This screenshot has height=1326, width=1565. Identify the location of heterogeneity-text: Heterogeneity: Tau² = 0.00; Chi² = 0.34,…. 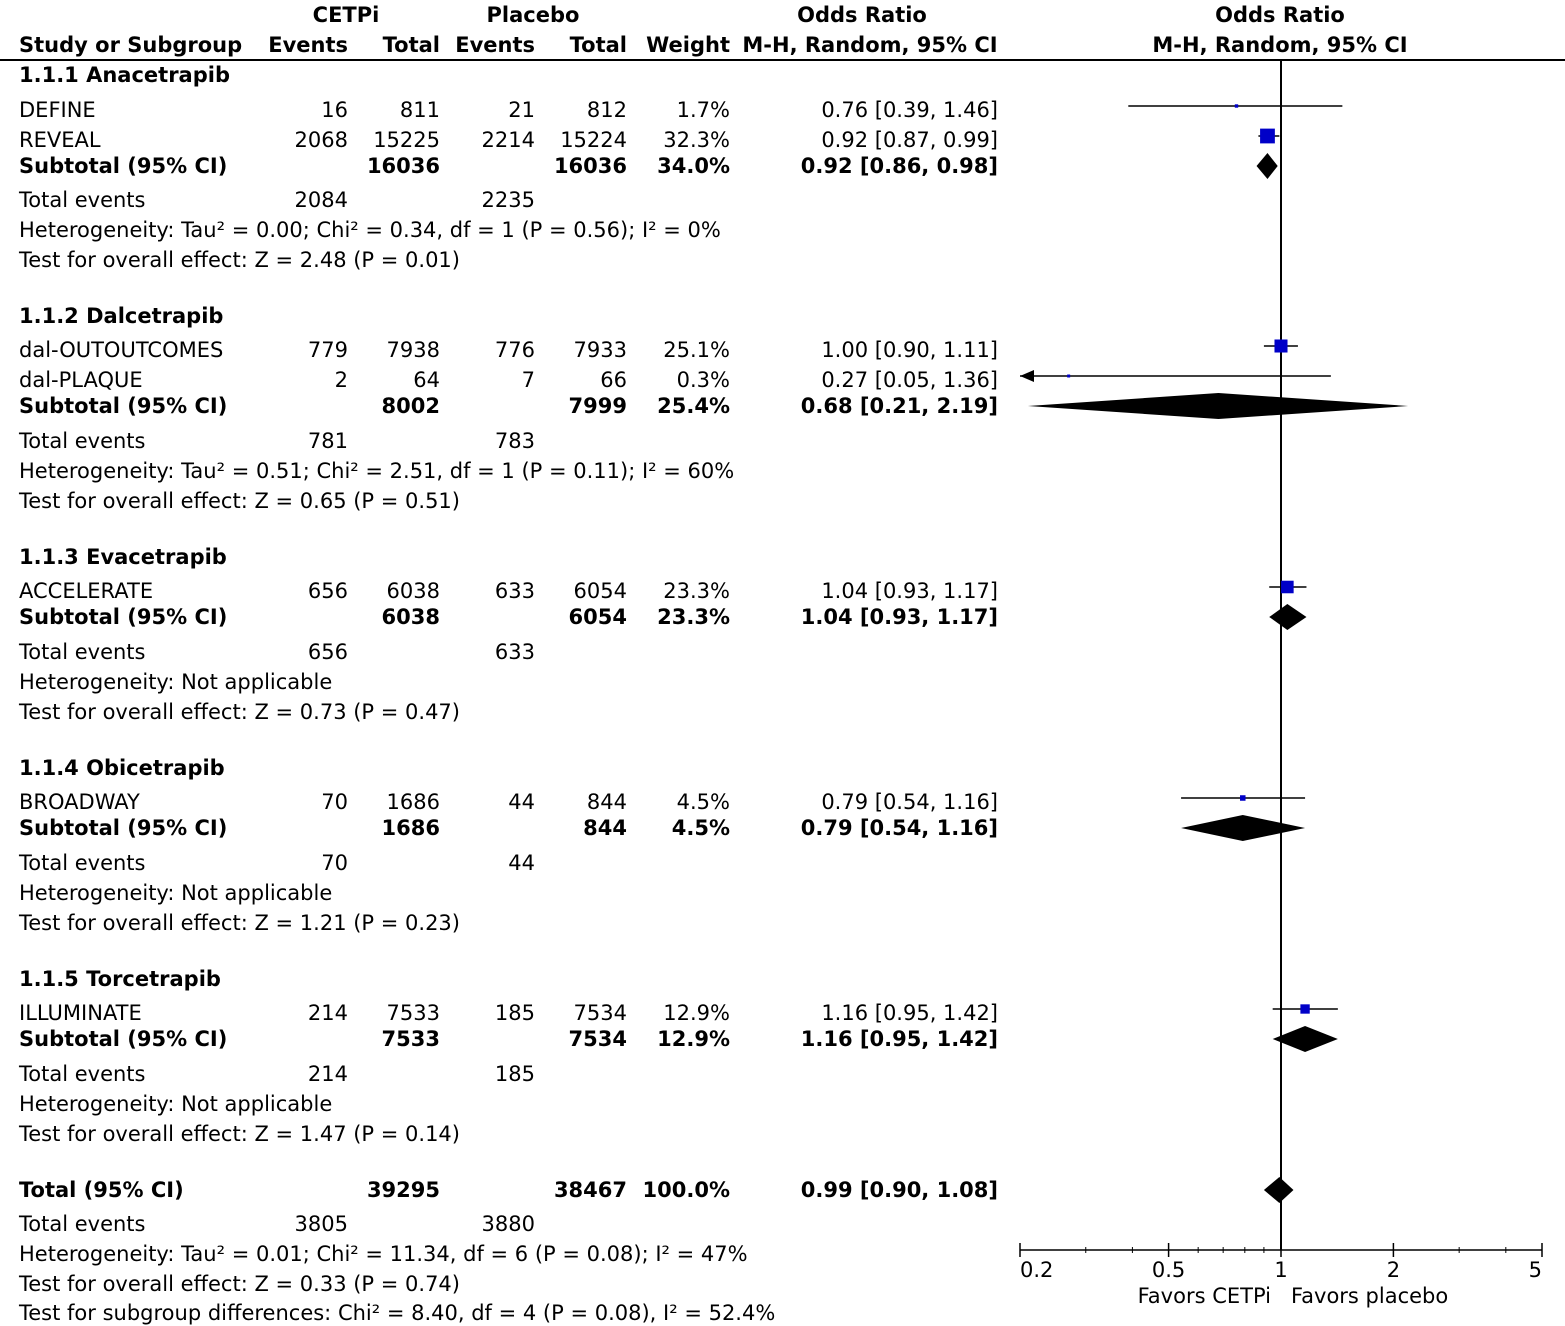
(370, 230).